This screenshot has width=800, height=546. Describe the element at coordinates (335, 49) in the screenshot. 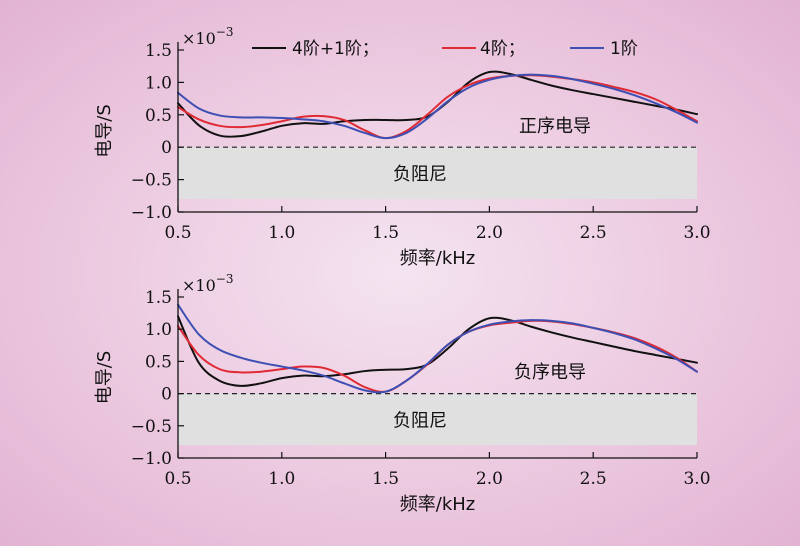

I see `legend-entry-1: 4阶+1阶；` at that location.